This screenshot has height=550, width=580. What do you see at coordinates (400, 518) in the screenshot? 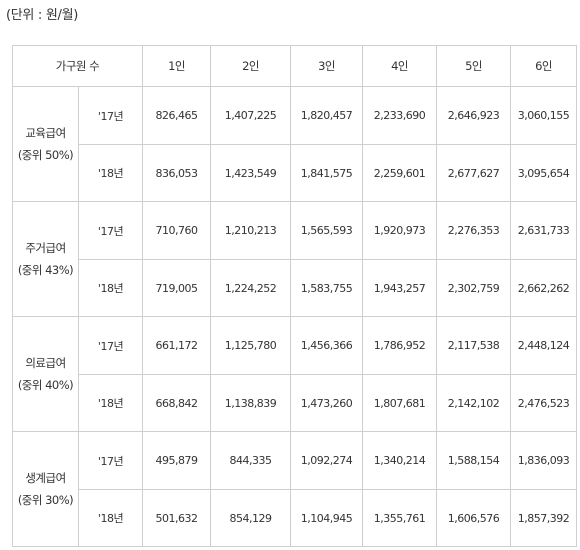
I see `amount-cell: 1,355,761` at bounding box center [400, 518].